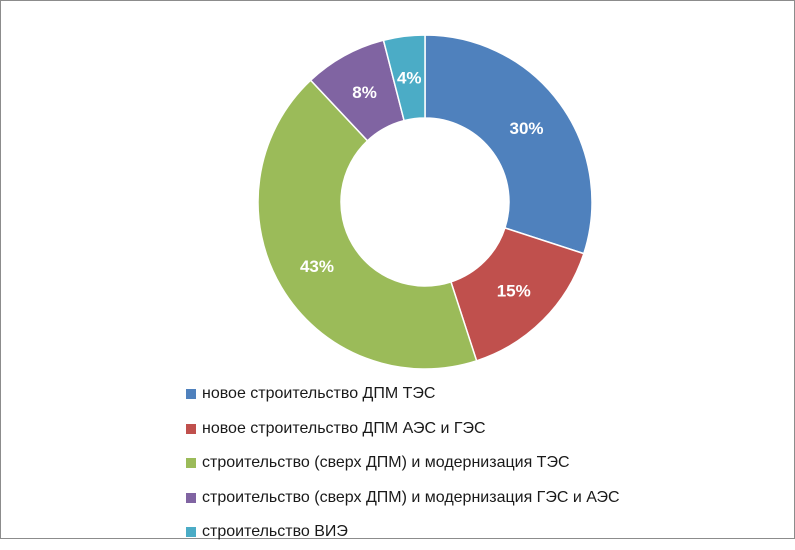  Describe the element at coordinates (275, 532) in the screenshot. I see `legend-label-5: строительство ВИЭ` at that location.